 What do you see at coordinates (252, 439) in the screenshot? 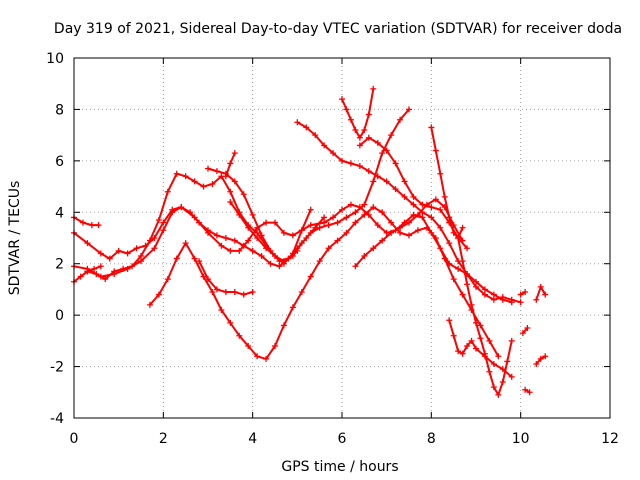
I see `x-tick-label: 4` at bounding box center [252, 439].